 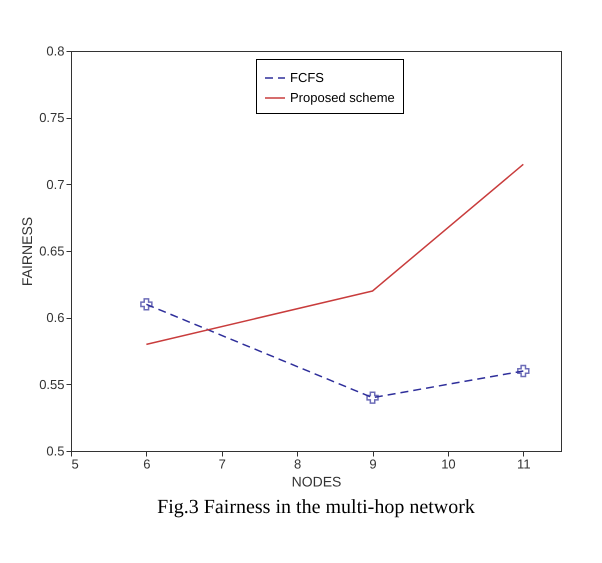 I want to click on legend-label: Proposed scheme, so click(x=342, y=97).